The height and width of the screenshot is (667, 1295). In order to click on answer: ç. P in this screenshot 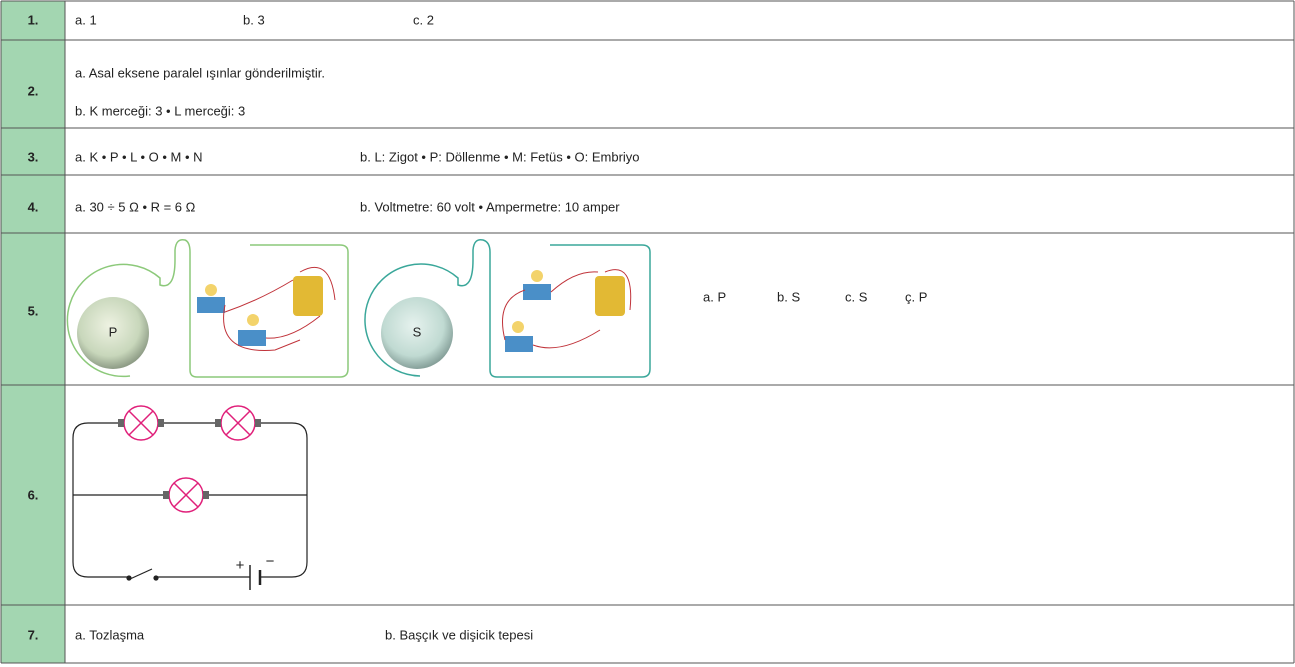, I will do `click(916, 296)`.